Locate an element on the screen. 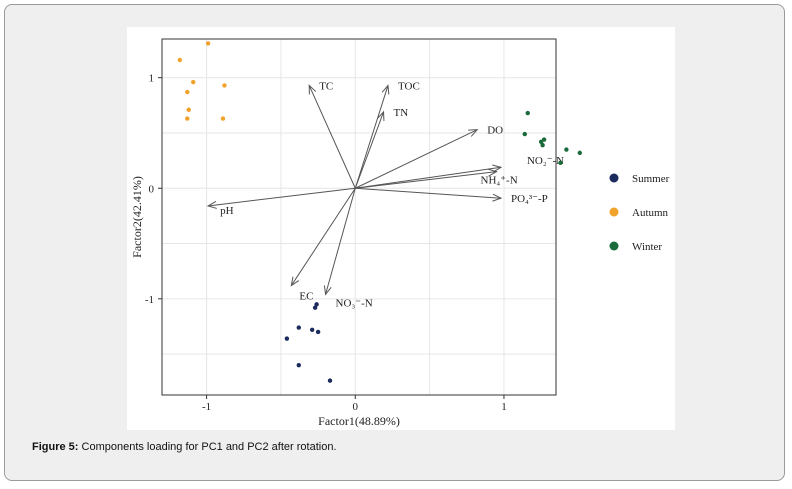 The height and width of the screenshot is (489, 792). x-tick-label: -1 is located at coordinates (206, 407).